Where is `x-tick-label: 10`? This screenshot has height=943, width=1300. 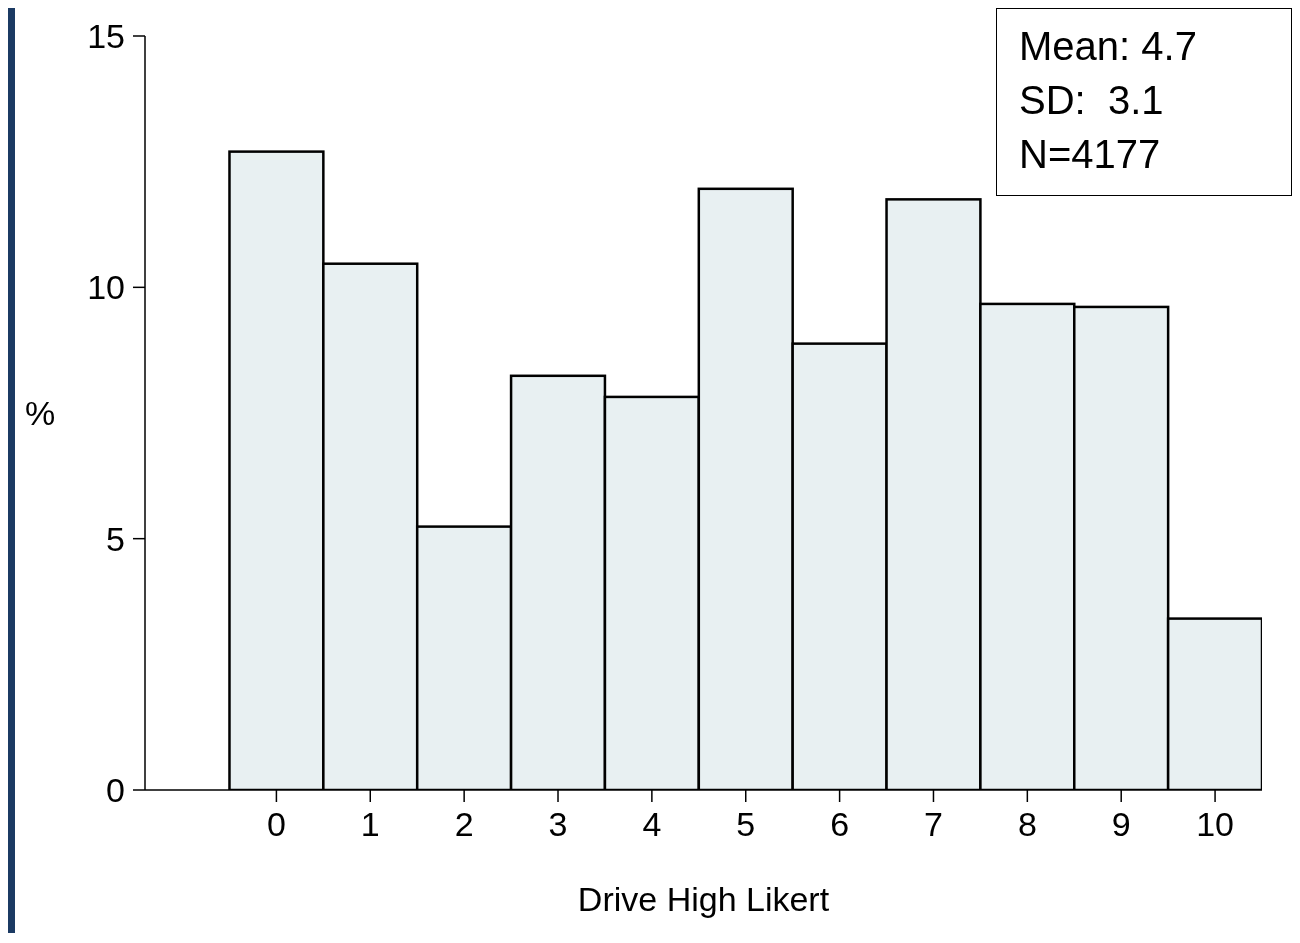
x-tick-label: 10 is located at coordinates (1215, 824).